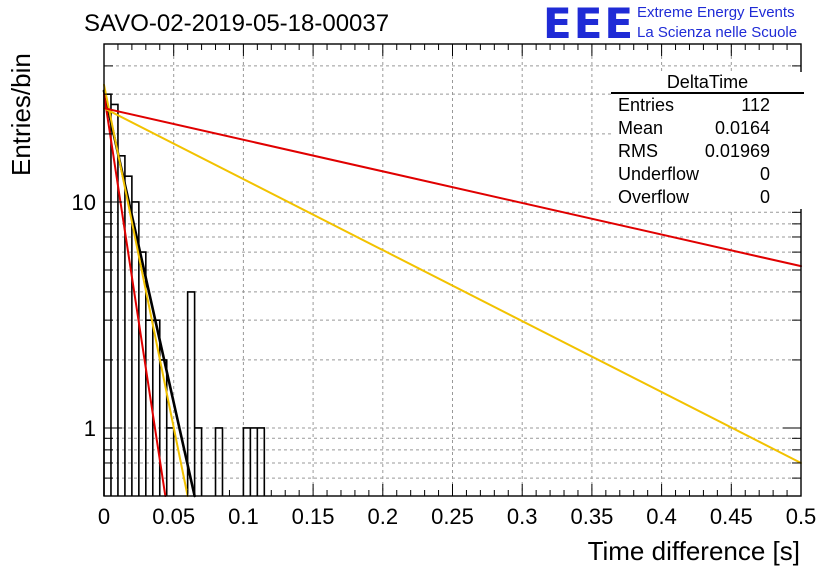 Image resolution: width=836 pixels, height=572 pixels. What do you see at coordinates (638, 151) in the screenshot?
I see `stats-label: RMS` at bounding box center [638, 151].